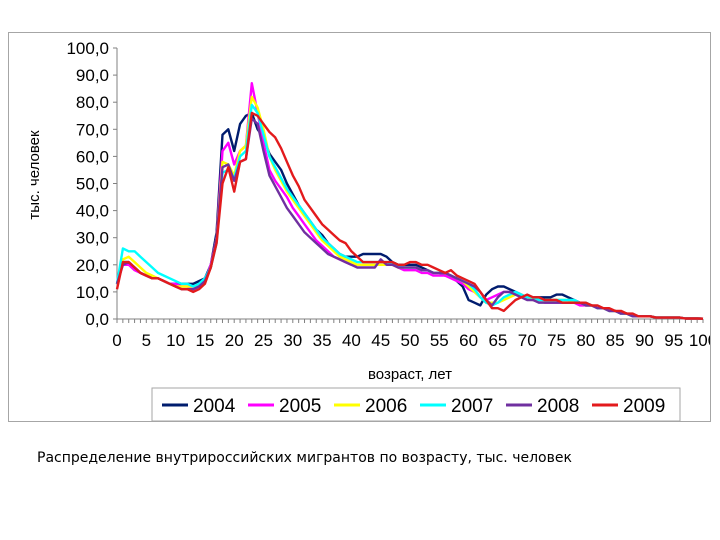 The width and height of the screenshot is (720, 540). What do you see at coordinates (92, 292) in the screenshot?
I see `y-tick-label: 10,0` at bounding box center [92, 292].